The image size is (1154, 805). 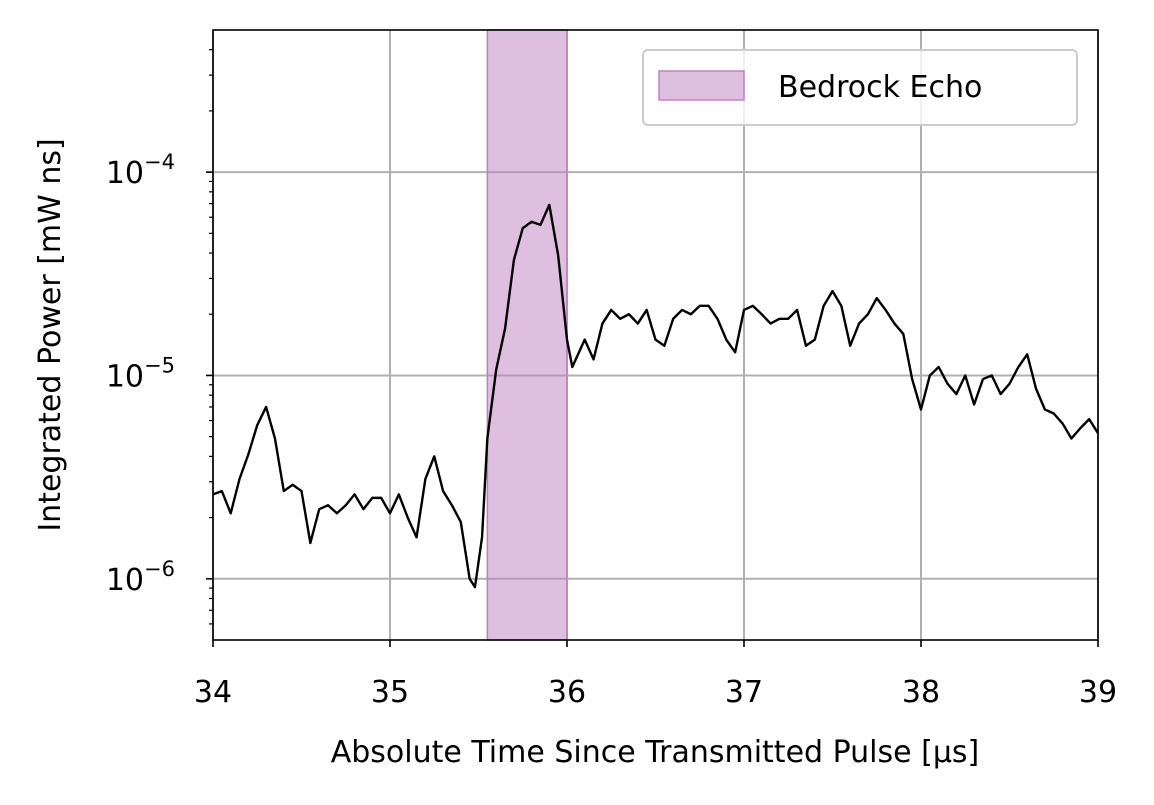 What do you see at coordinates (213, 692) in the screenshot?
I see `x-tick-label: 34` at bounding box center [213, 692].